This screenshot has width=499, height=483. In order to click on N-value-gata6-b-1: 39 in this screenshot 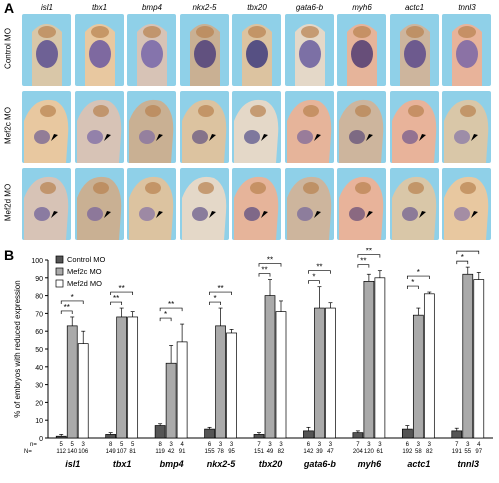, I will do `click(319, 452)`.